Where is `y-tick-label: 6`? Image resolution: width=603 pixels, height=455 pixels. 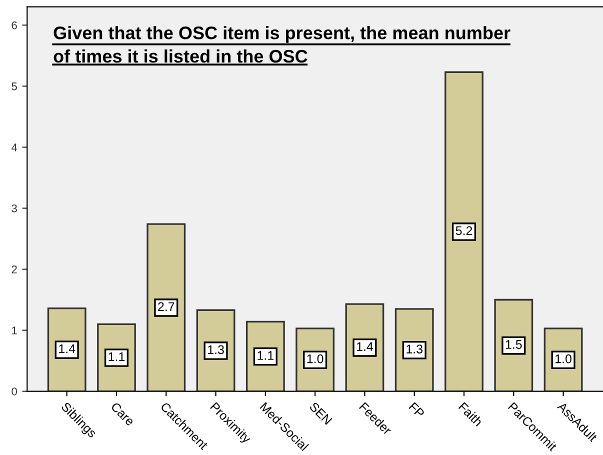 y-tick-label: 6 is located at coordinates (14, 25).